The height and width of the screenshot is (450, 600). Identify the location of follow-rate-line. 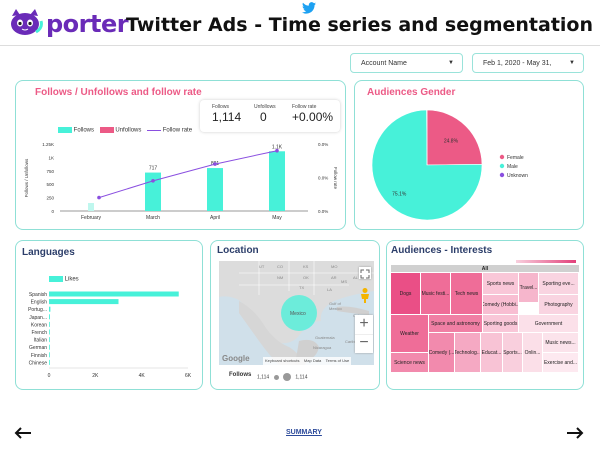
(188, 174).